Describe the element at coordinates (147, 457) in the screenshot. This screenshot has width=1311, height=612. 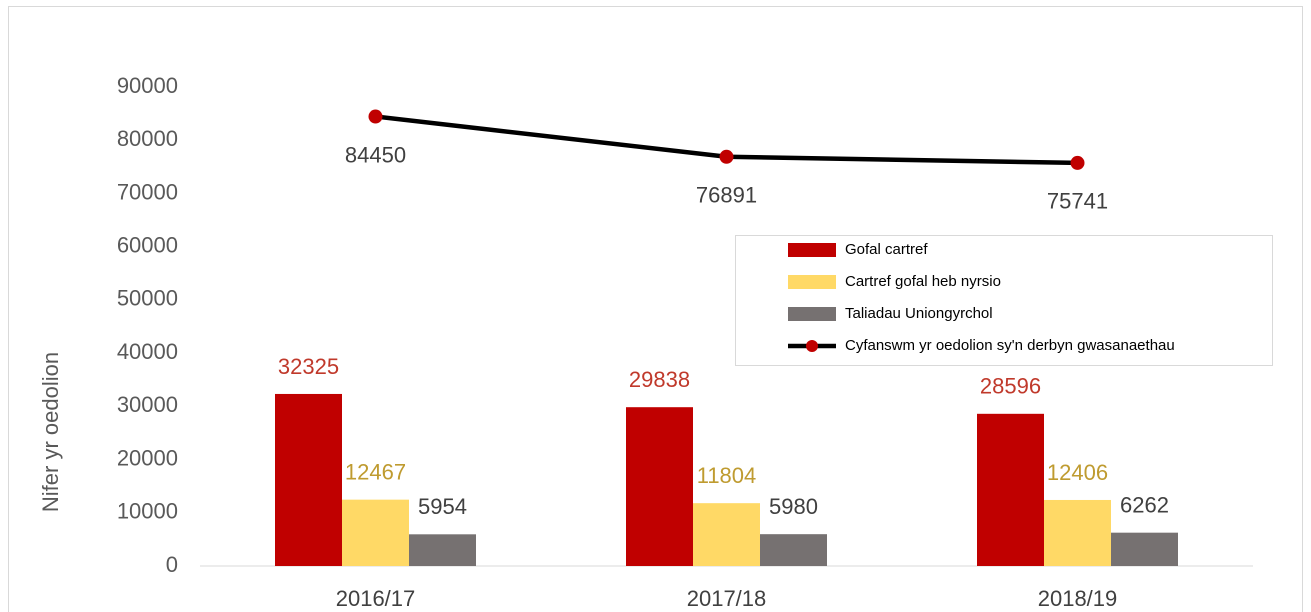
I see `y-tick-label: 20000` at that location.